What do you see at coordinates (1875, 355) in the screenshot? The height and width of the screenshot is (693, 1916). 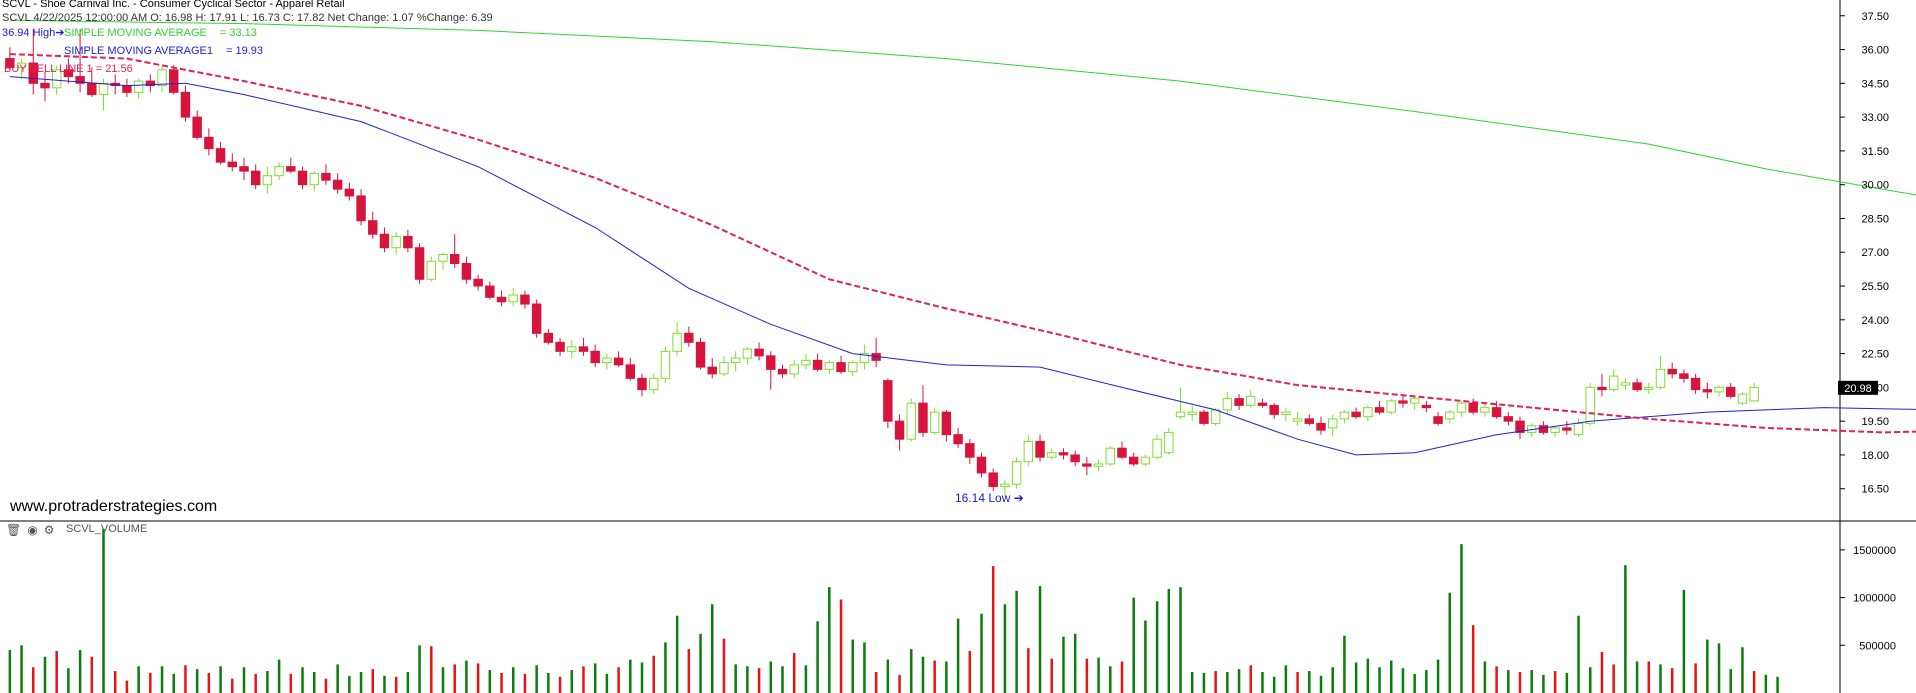 I see `price-tick-label: 22.50` at bounding box center [1875, 355].